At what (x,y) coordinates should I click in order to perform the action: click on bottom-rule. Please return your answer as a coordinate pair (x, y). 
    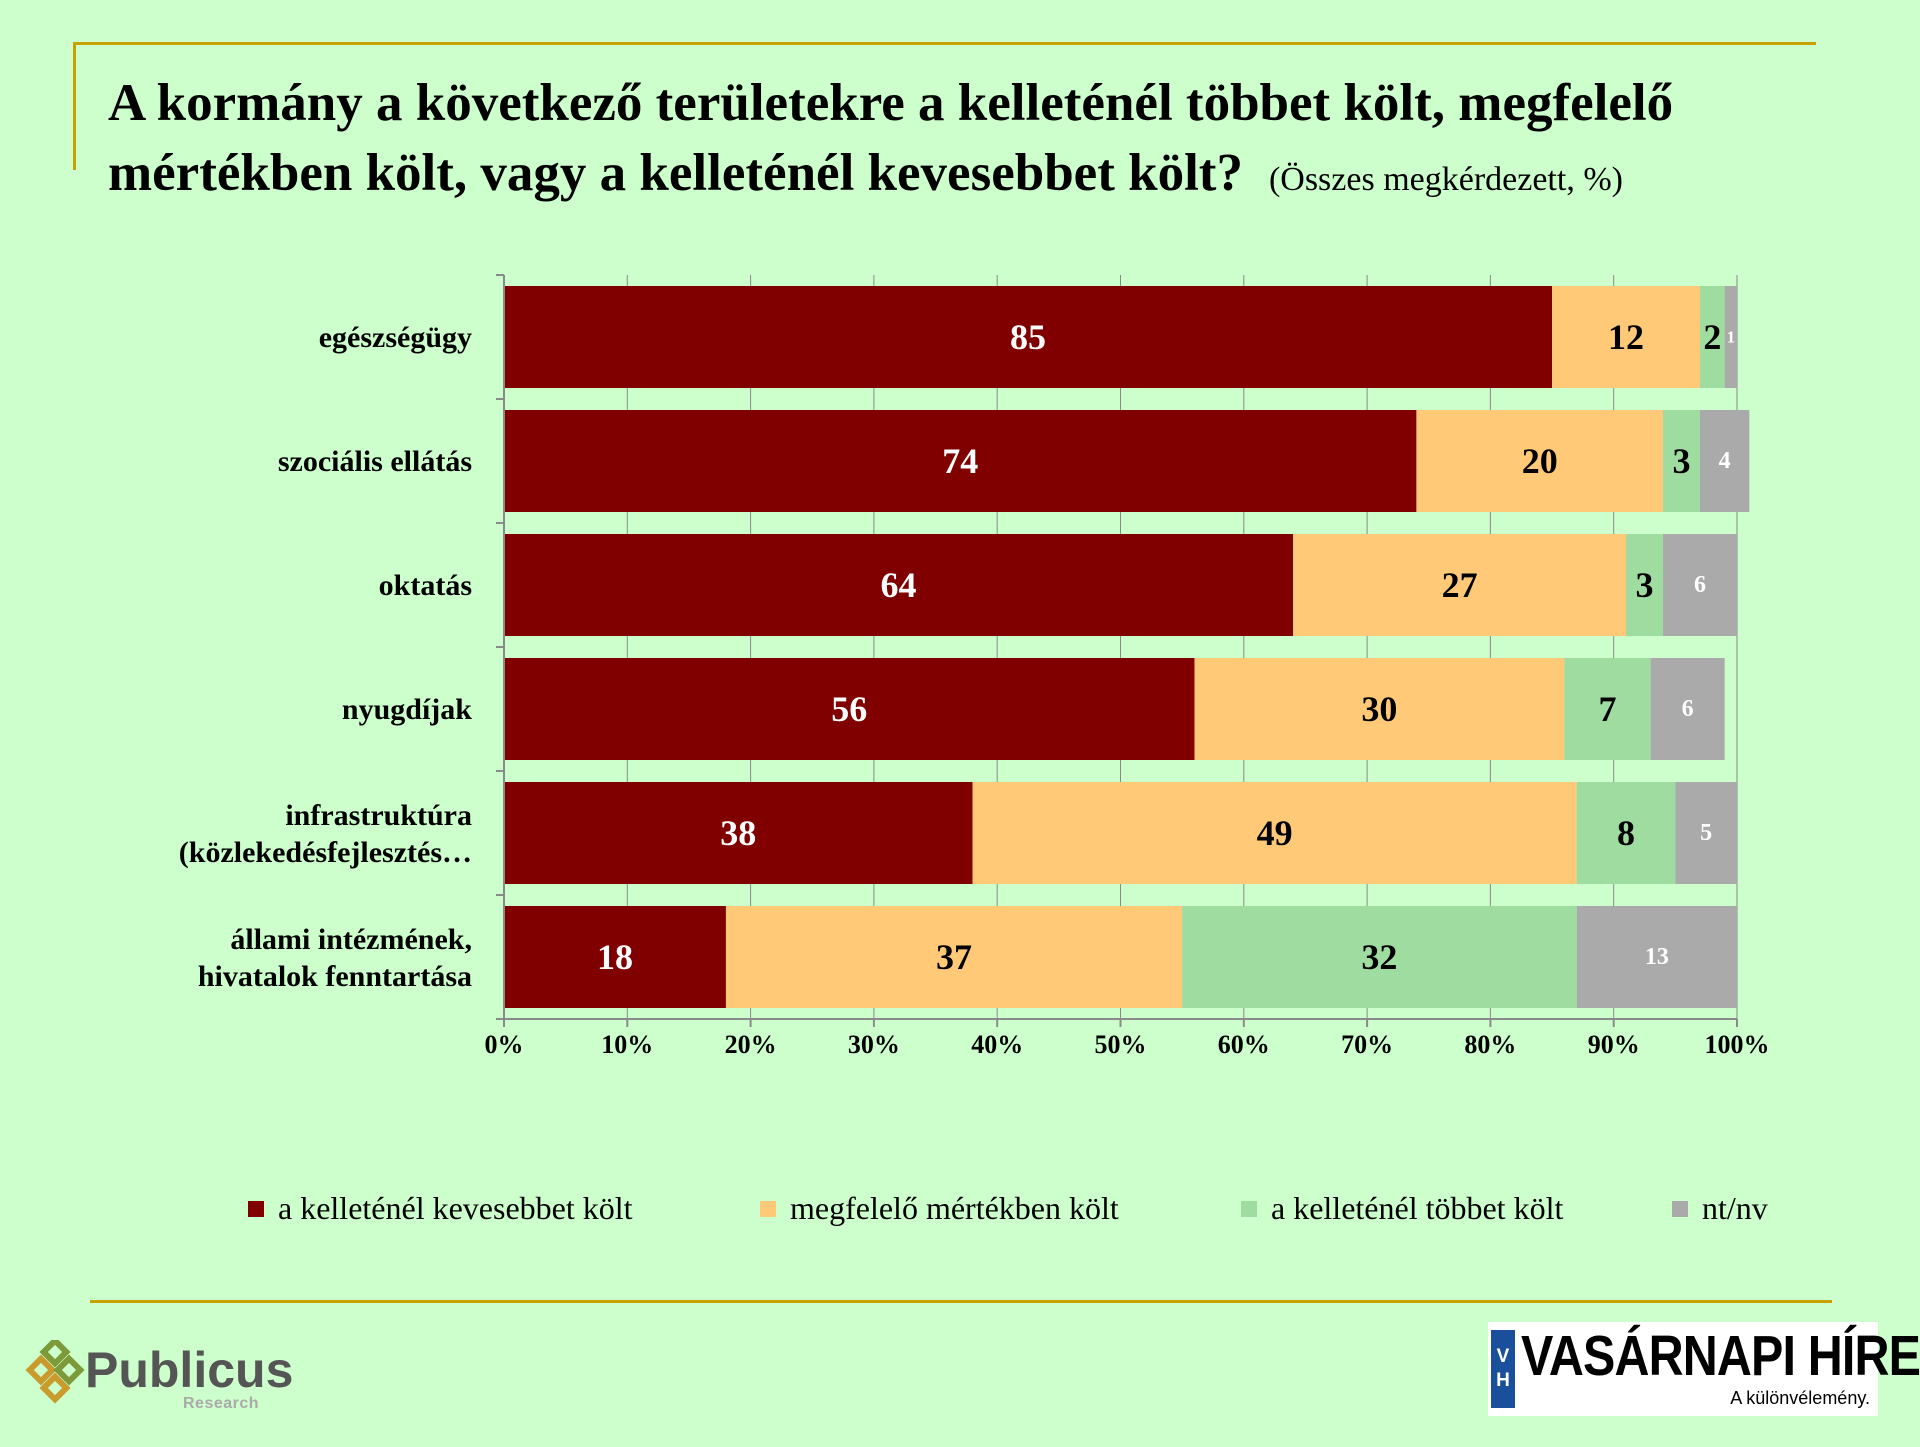
    Looking at the image, I should click on (961, 1301).